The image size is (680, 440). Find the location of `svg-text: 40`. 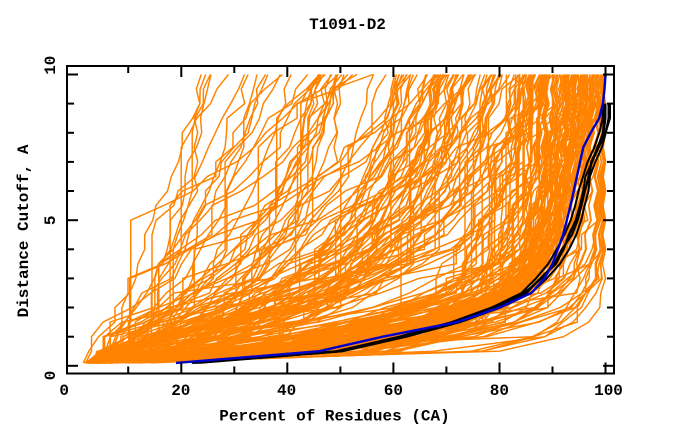

svg-text: 40 is located at coordinates (286, 391).